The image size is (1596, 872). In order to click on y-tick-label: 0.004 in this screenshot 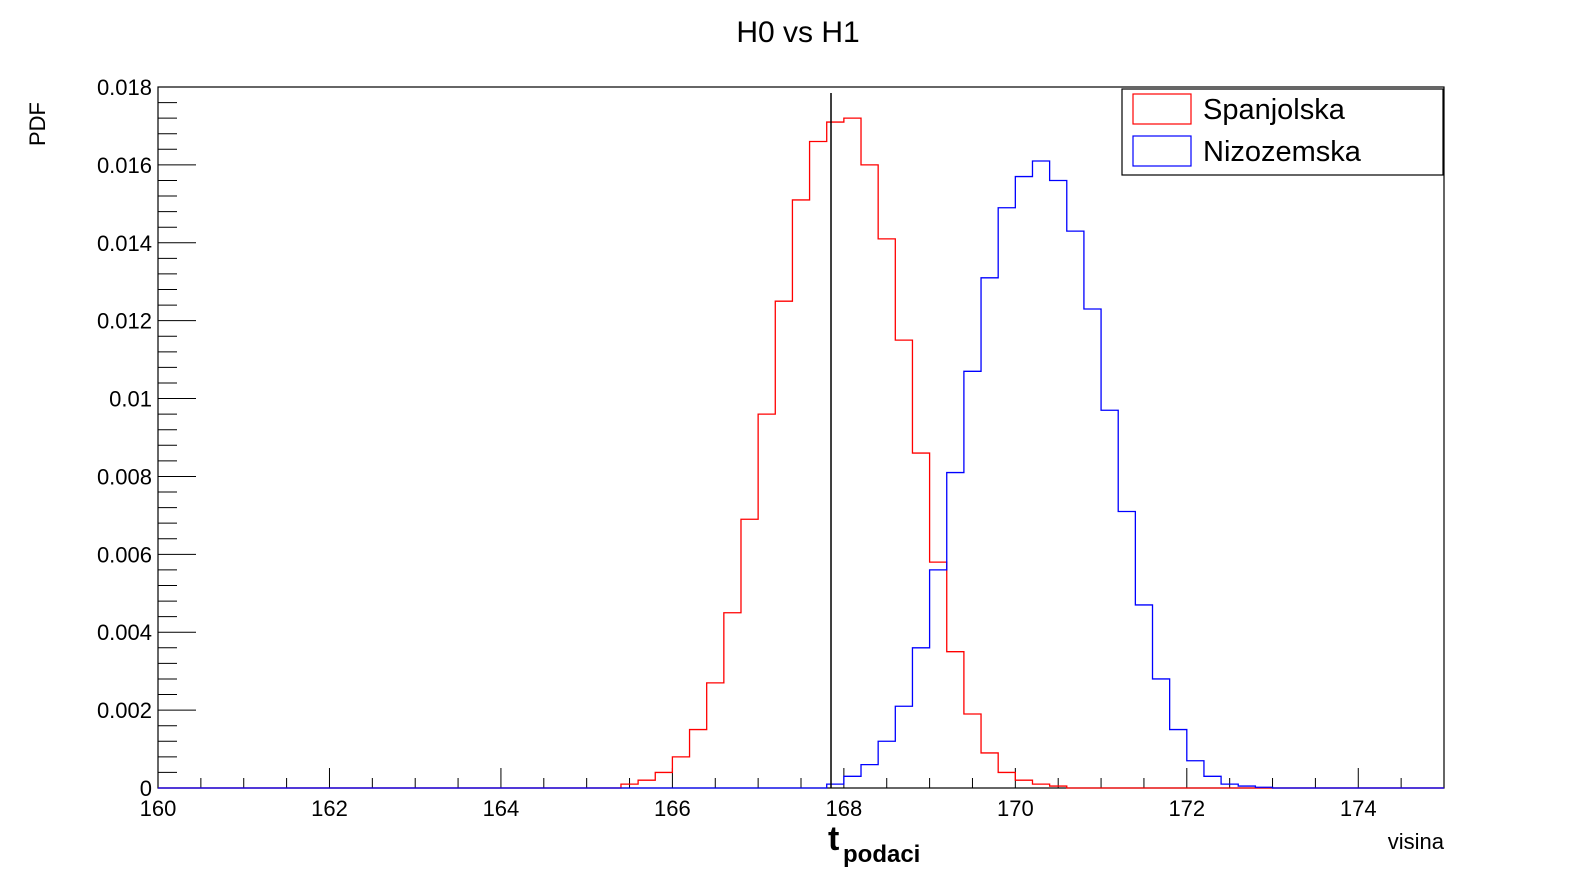, I will do `click(124, 632)`.